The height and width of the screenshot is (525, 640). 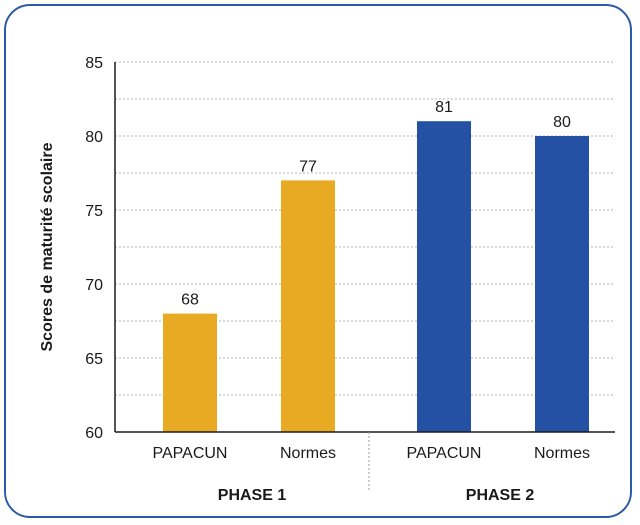 What do you see at coordinates (94, 63) in the screenshot?
I see `y-tick-label: 85` at bounding box center [94, 63].